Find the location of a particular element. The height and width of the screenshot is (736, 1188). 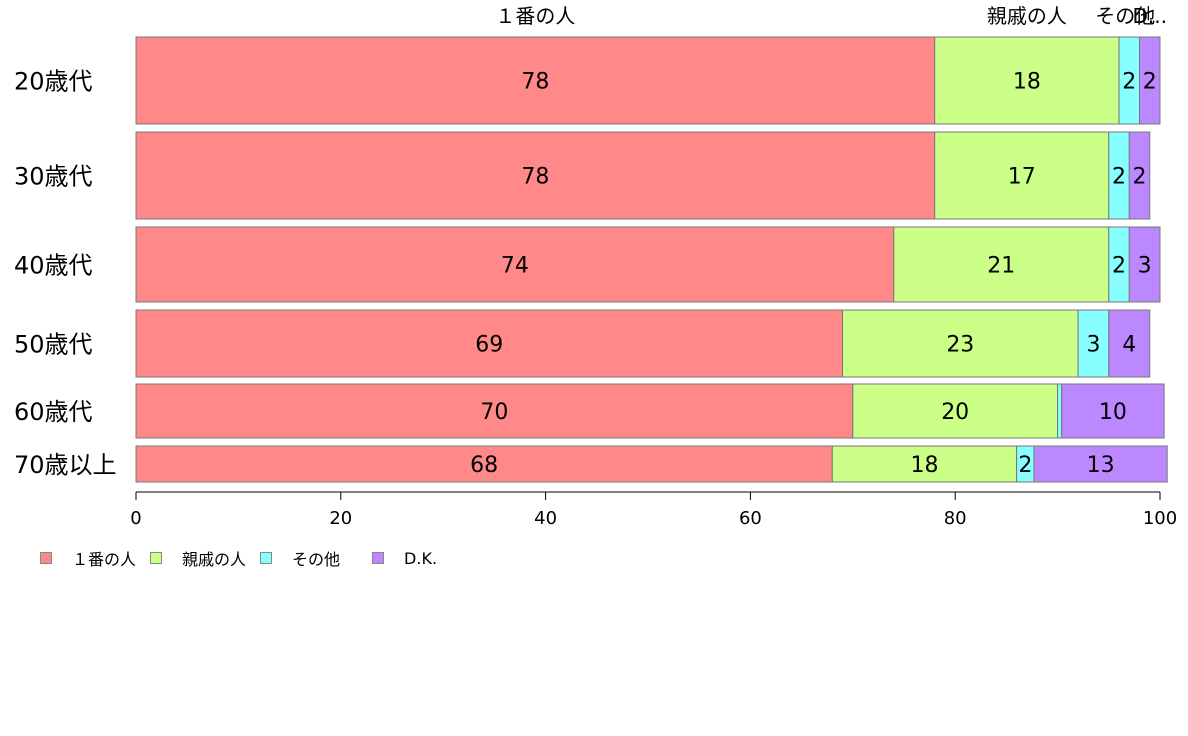

category-label: 60歳代 is located at coordinates (53, 412).